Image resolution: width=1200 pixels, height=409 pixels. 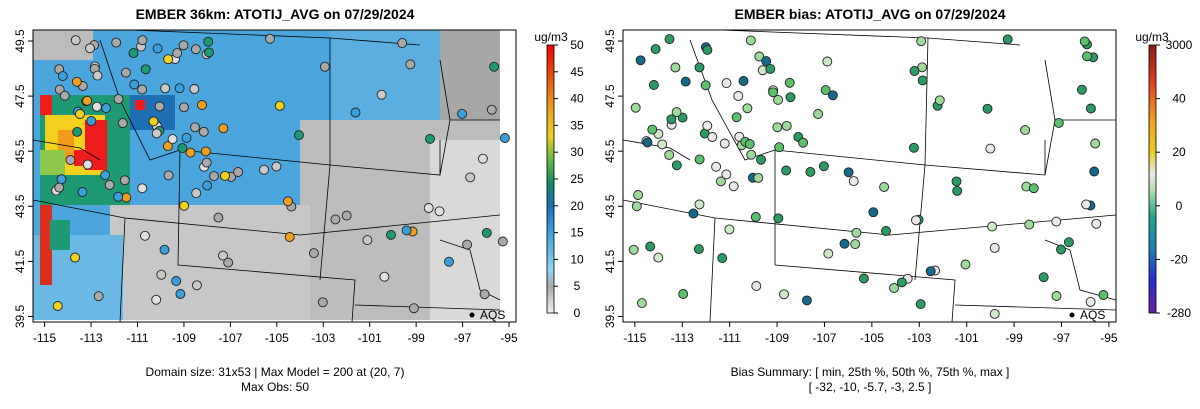 What do you see at coordinates (1152, 37) in the screenshot?
I see `right-colorbar-unit: ug/m3` at bounding box center [1152, 37].